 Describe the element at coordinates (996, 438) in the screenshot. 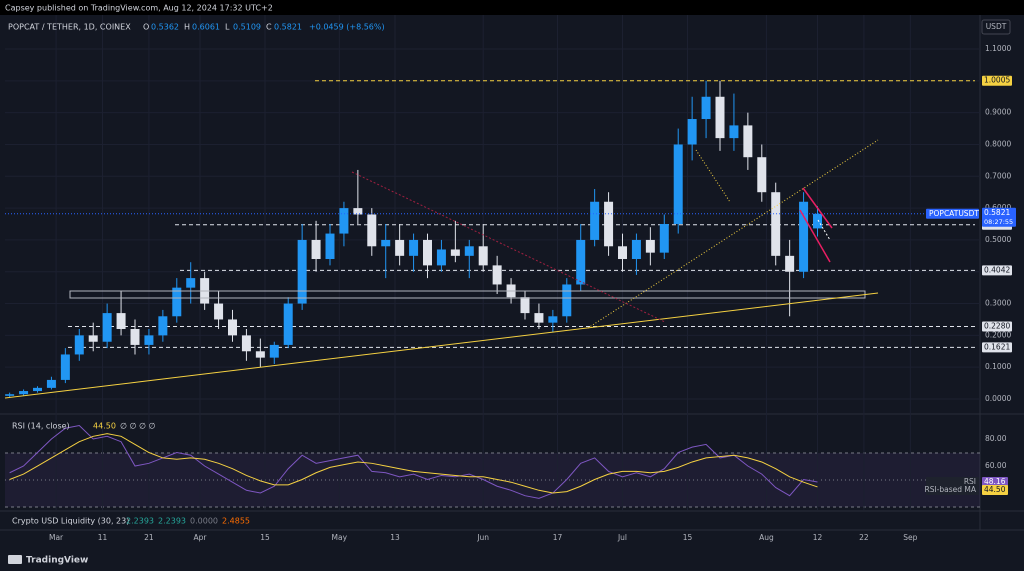

I see `y-tick-label: 80.00` at that location.